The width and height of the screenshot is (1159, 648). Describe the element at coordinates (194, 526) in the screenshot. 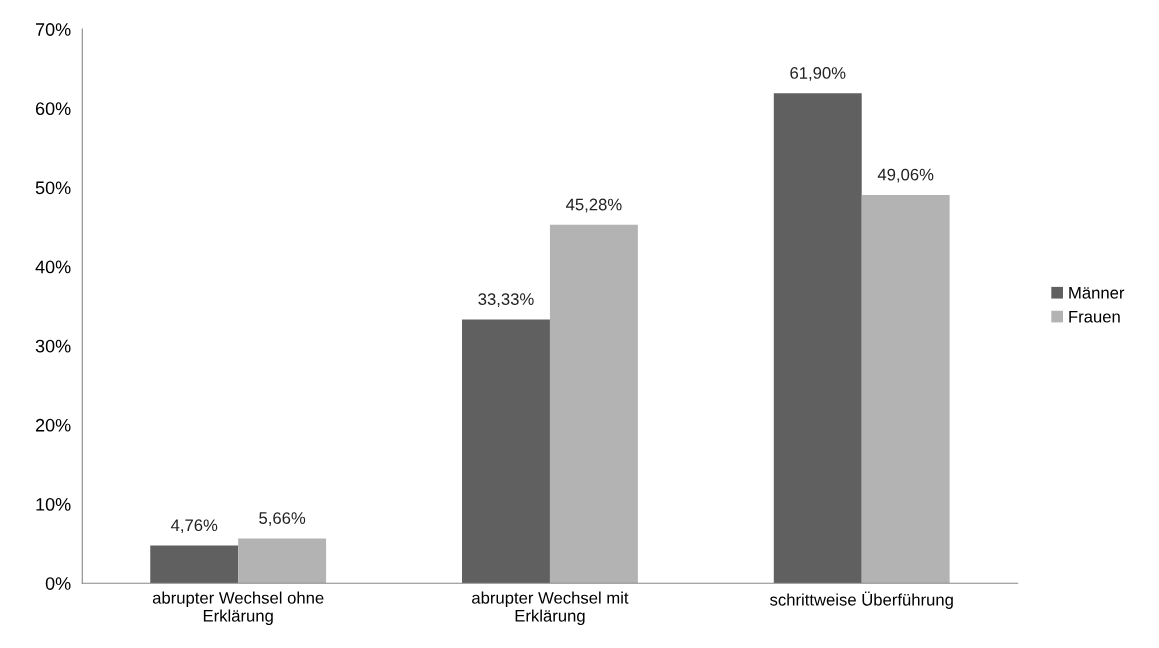

I see `data-label: 4,76%` at that location.